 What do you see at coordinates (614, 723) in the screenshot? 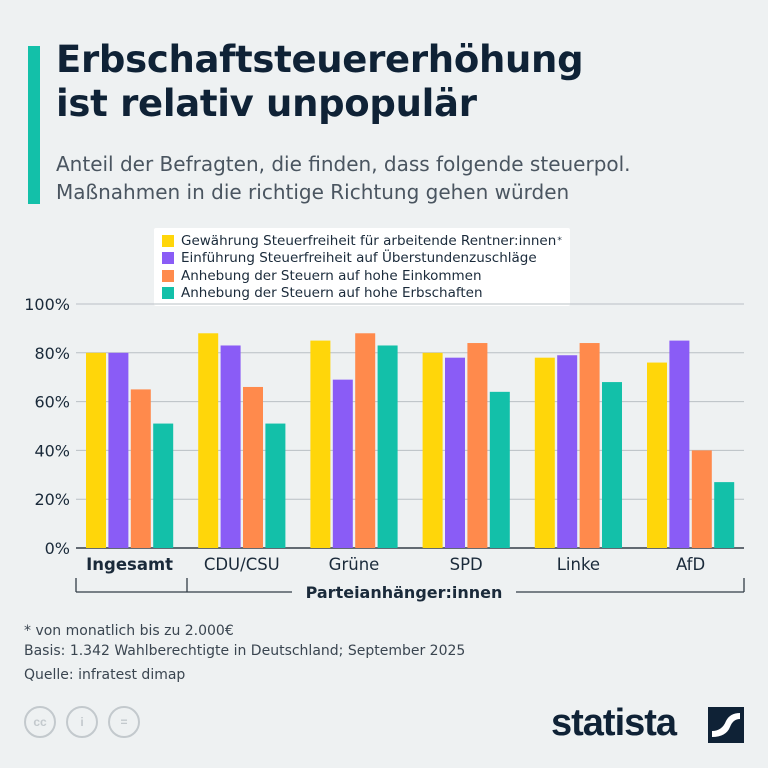
I see `statista-logo-text: statista` at bounding box center [614, 723].